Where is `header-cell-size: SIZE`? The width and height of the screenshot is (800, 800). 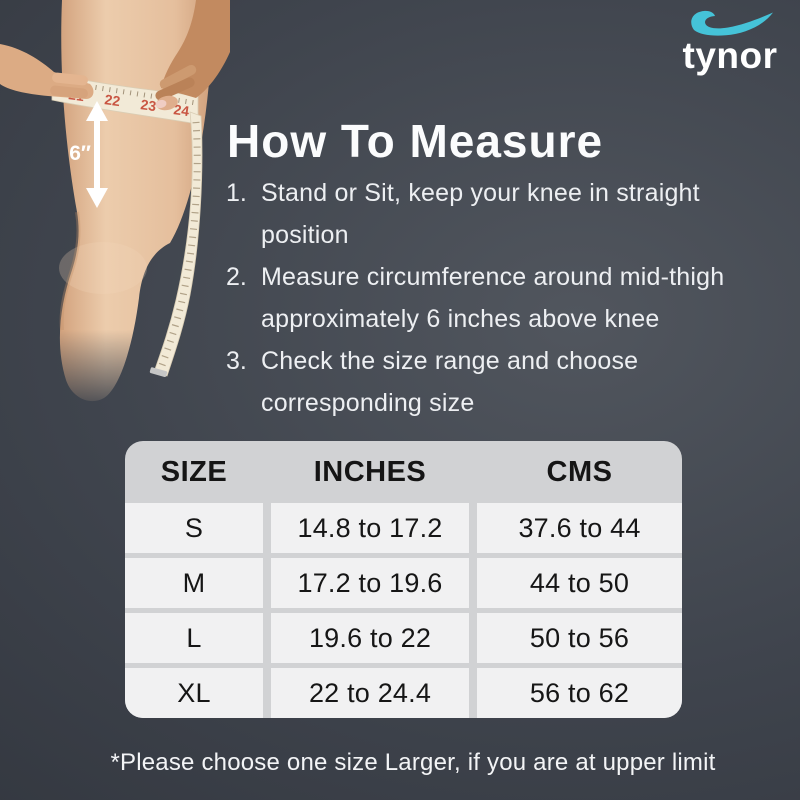
header-cell-size: SIZE is located at coordinates (194, 471).